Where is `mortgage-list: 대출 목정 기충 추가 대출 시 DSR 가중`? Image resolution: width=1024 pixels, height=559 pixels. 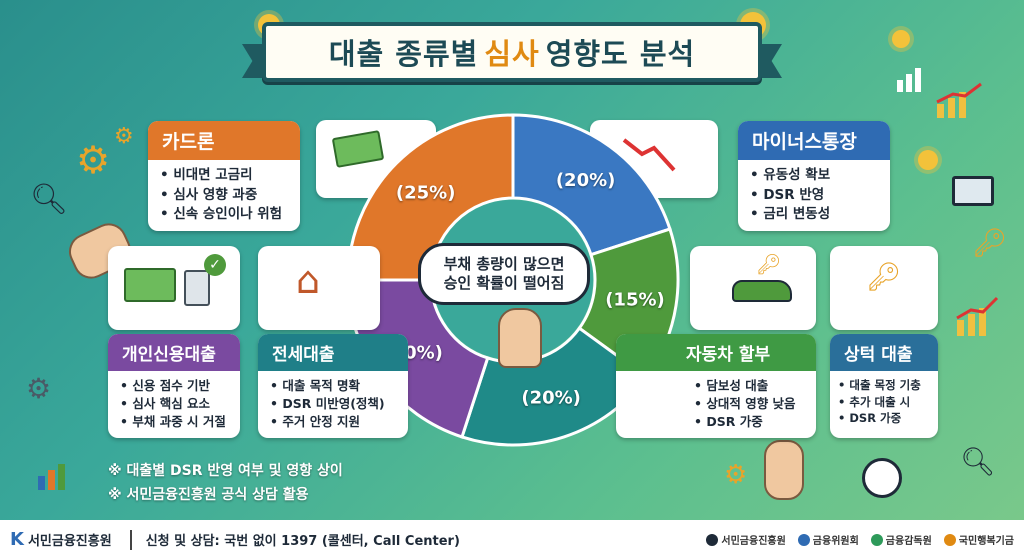 mortgage-list: 대출 목정 기충 추가 대출 시 DSR 가중 is located at coordinates (884, 402).